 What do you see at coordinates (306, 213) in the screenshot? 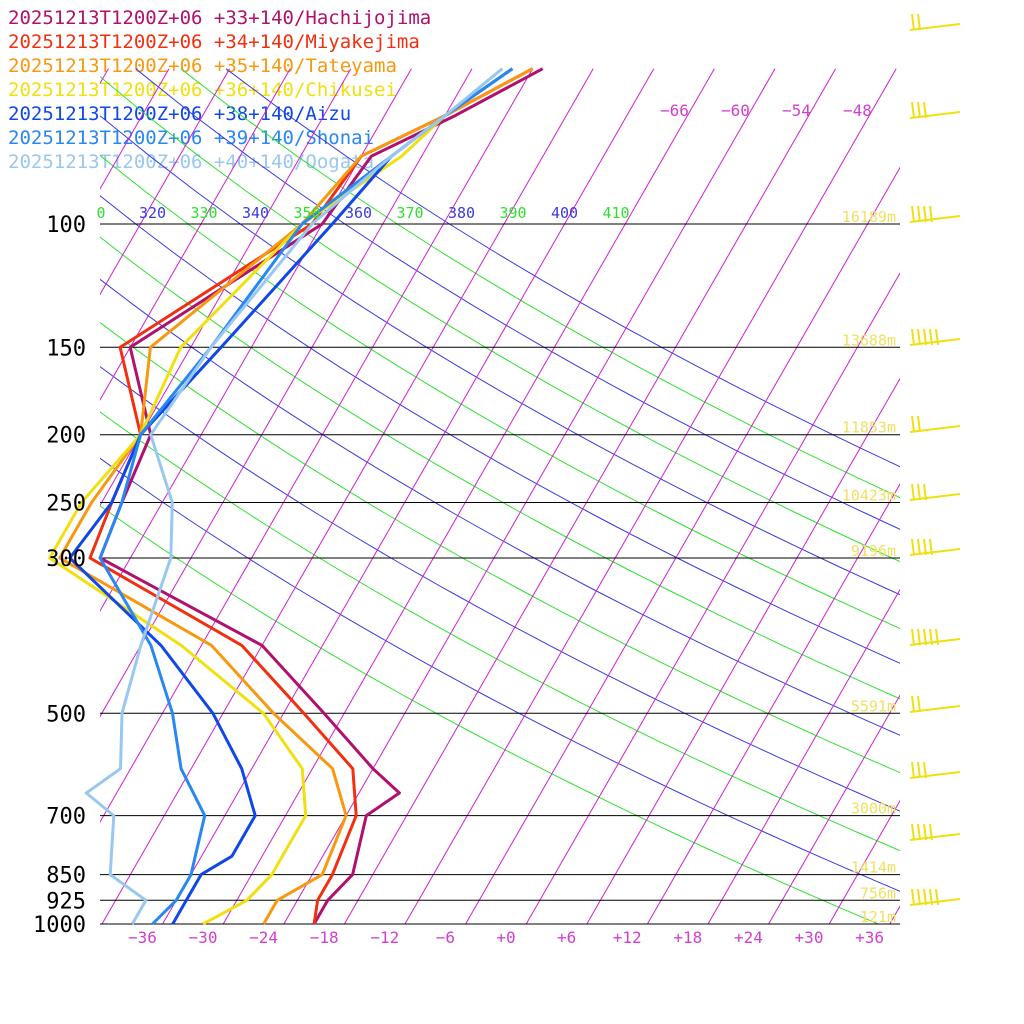
I see `theta-label: 350` at bounding box center [306, 213].